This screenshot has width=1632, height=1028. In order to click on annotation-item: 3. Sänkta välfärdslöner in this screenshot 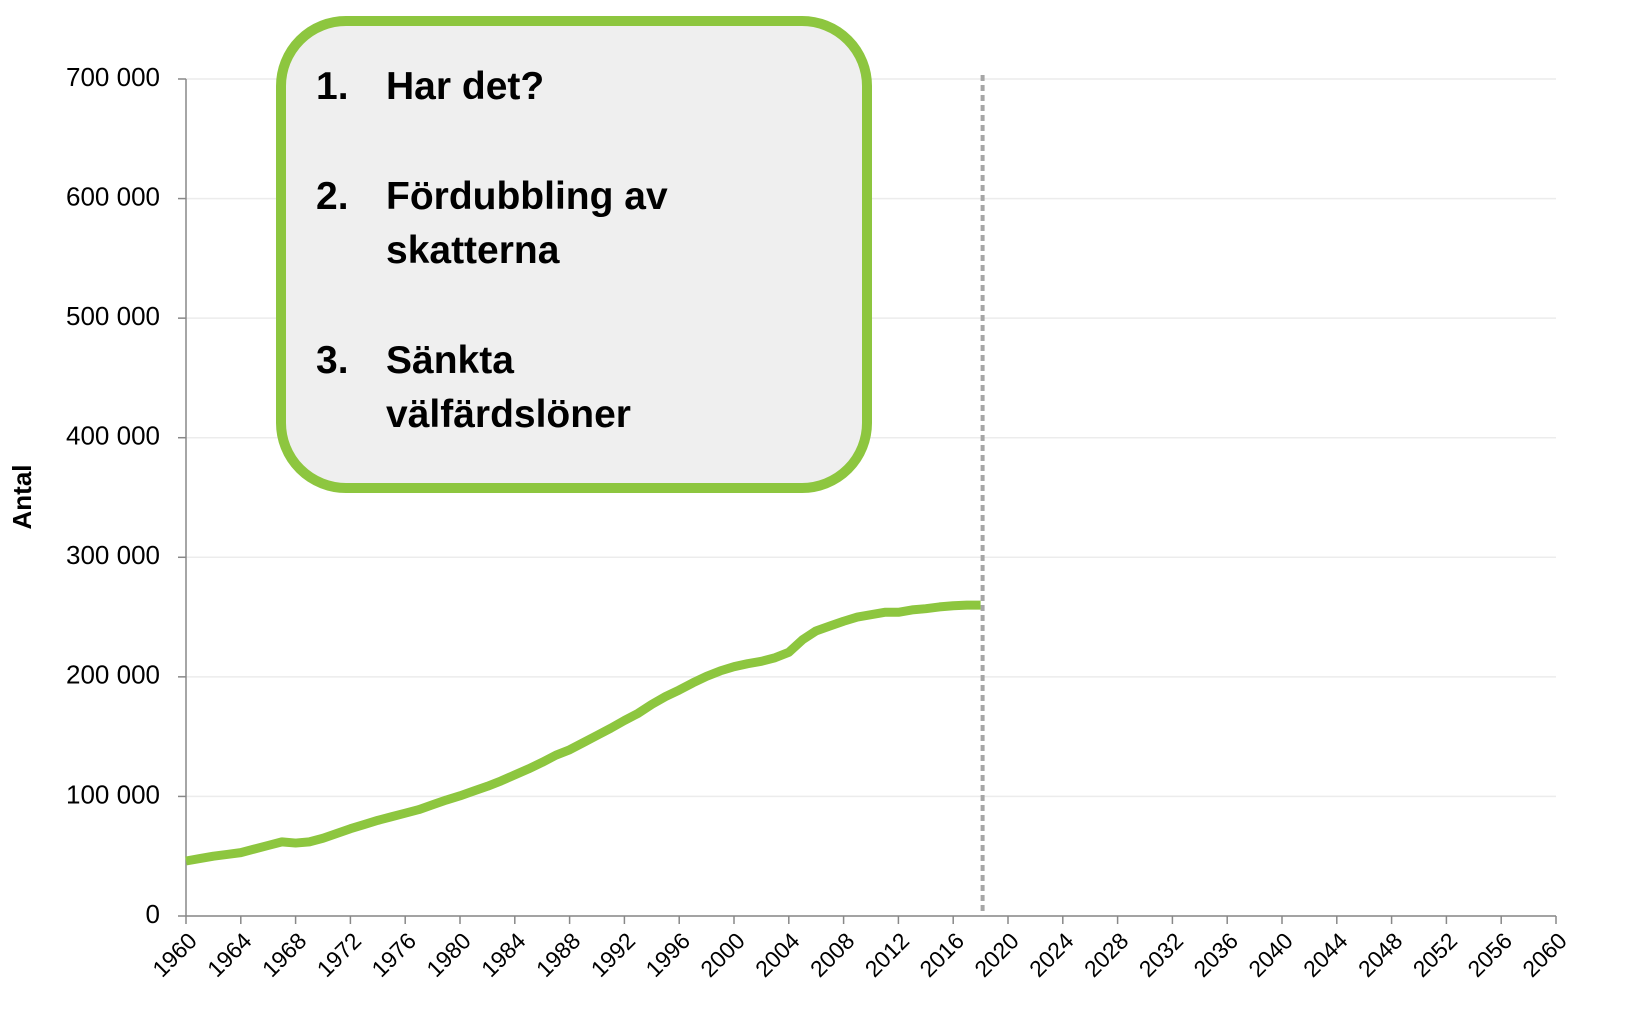, I will do `click(589, 388)`.